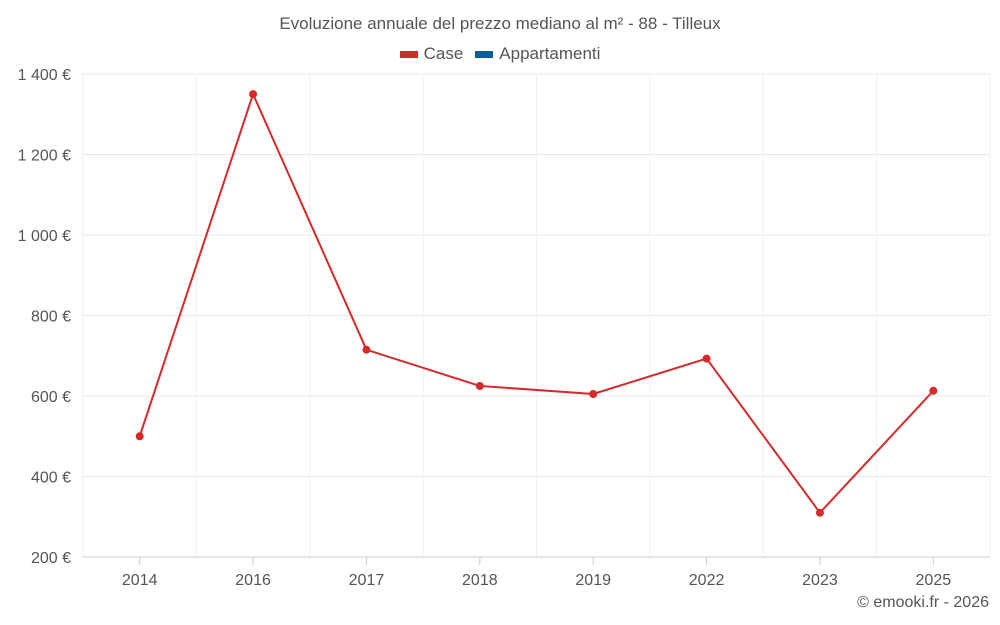 The image size is (1000, 625). I want to click on y-tick-label: 400 €, so click(51, 478).